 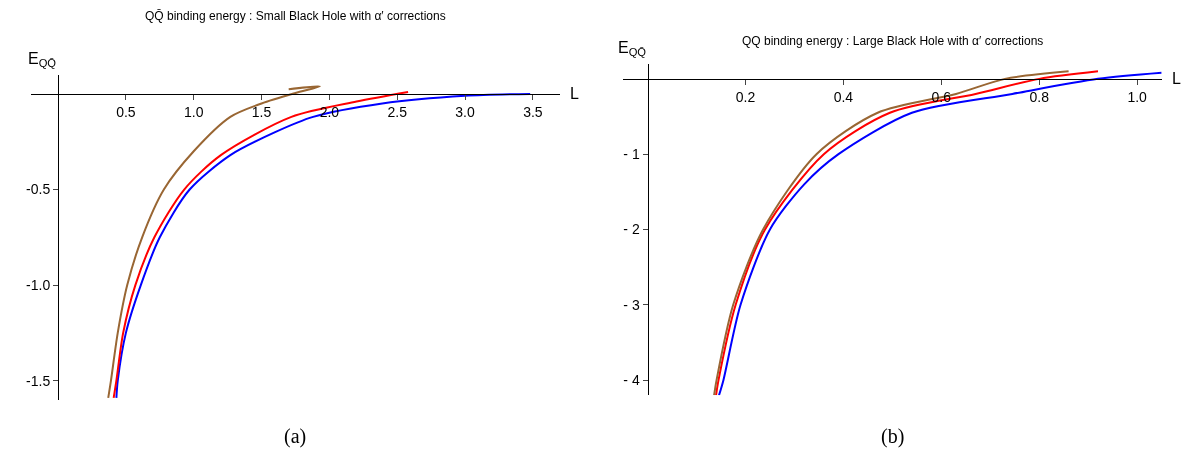 What do you see at coordinates (893, 436) in the screenshot?
I see `text: (b)` at bounding box center [893, 436].